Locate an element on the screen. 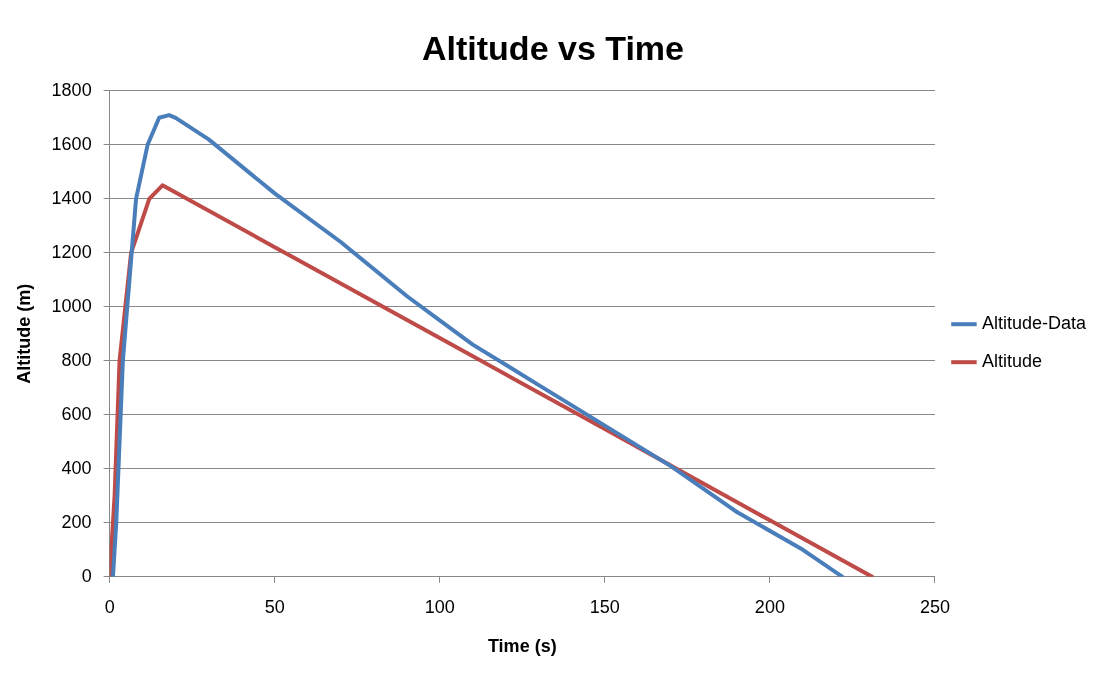 The width and height of the screenshot is (1116, 682). x-tick-label: 250 is located at coordinates (934, 606).